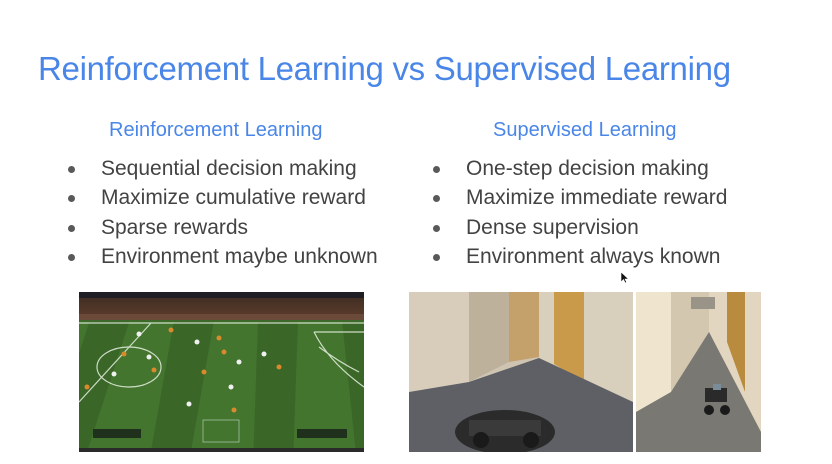  Describe the element at coordinates (175, 227) in the screenshot. I see `bullet-text: Sparse rewards` at that location.